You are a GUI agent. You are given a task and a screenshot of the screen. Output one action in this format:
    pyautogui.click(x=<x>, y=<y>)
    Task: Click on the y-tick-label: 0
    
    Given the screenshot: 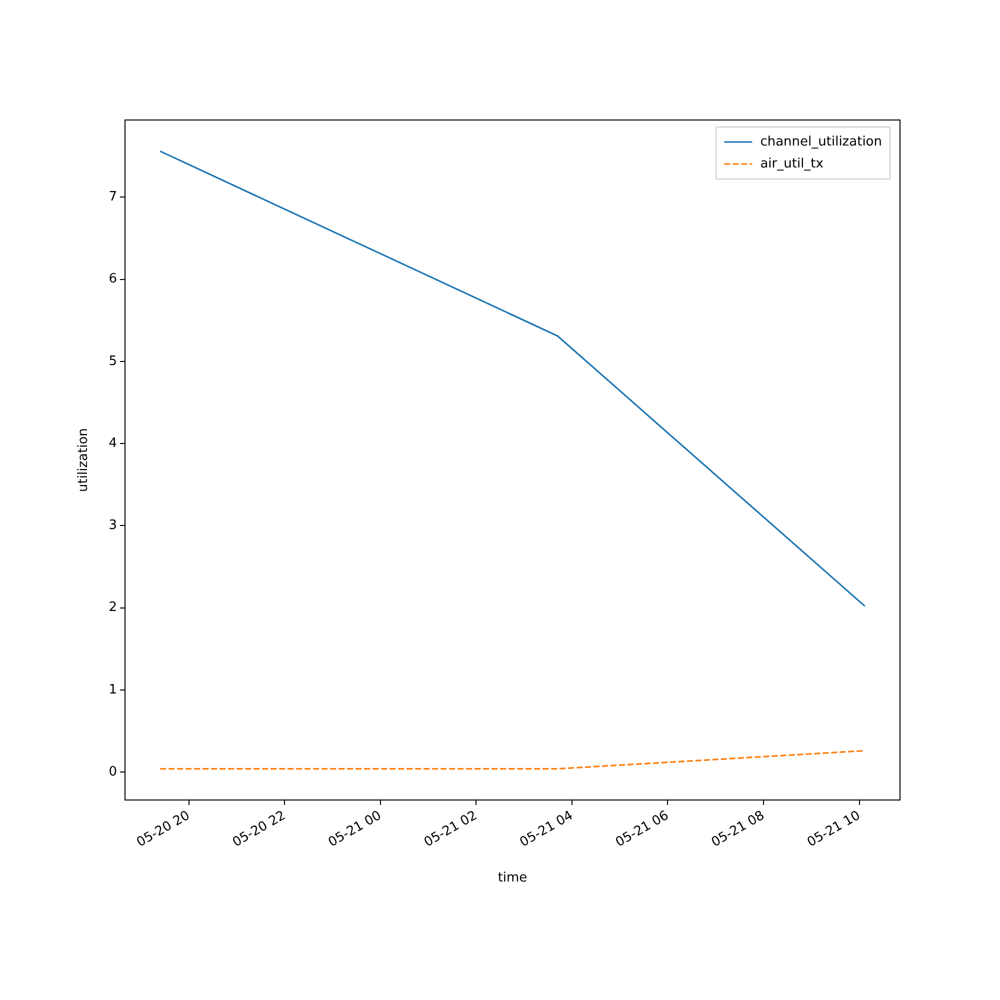 What is the action you would take?
    pyautogui.click(x=112, y=772)
    